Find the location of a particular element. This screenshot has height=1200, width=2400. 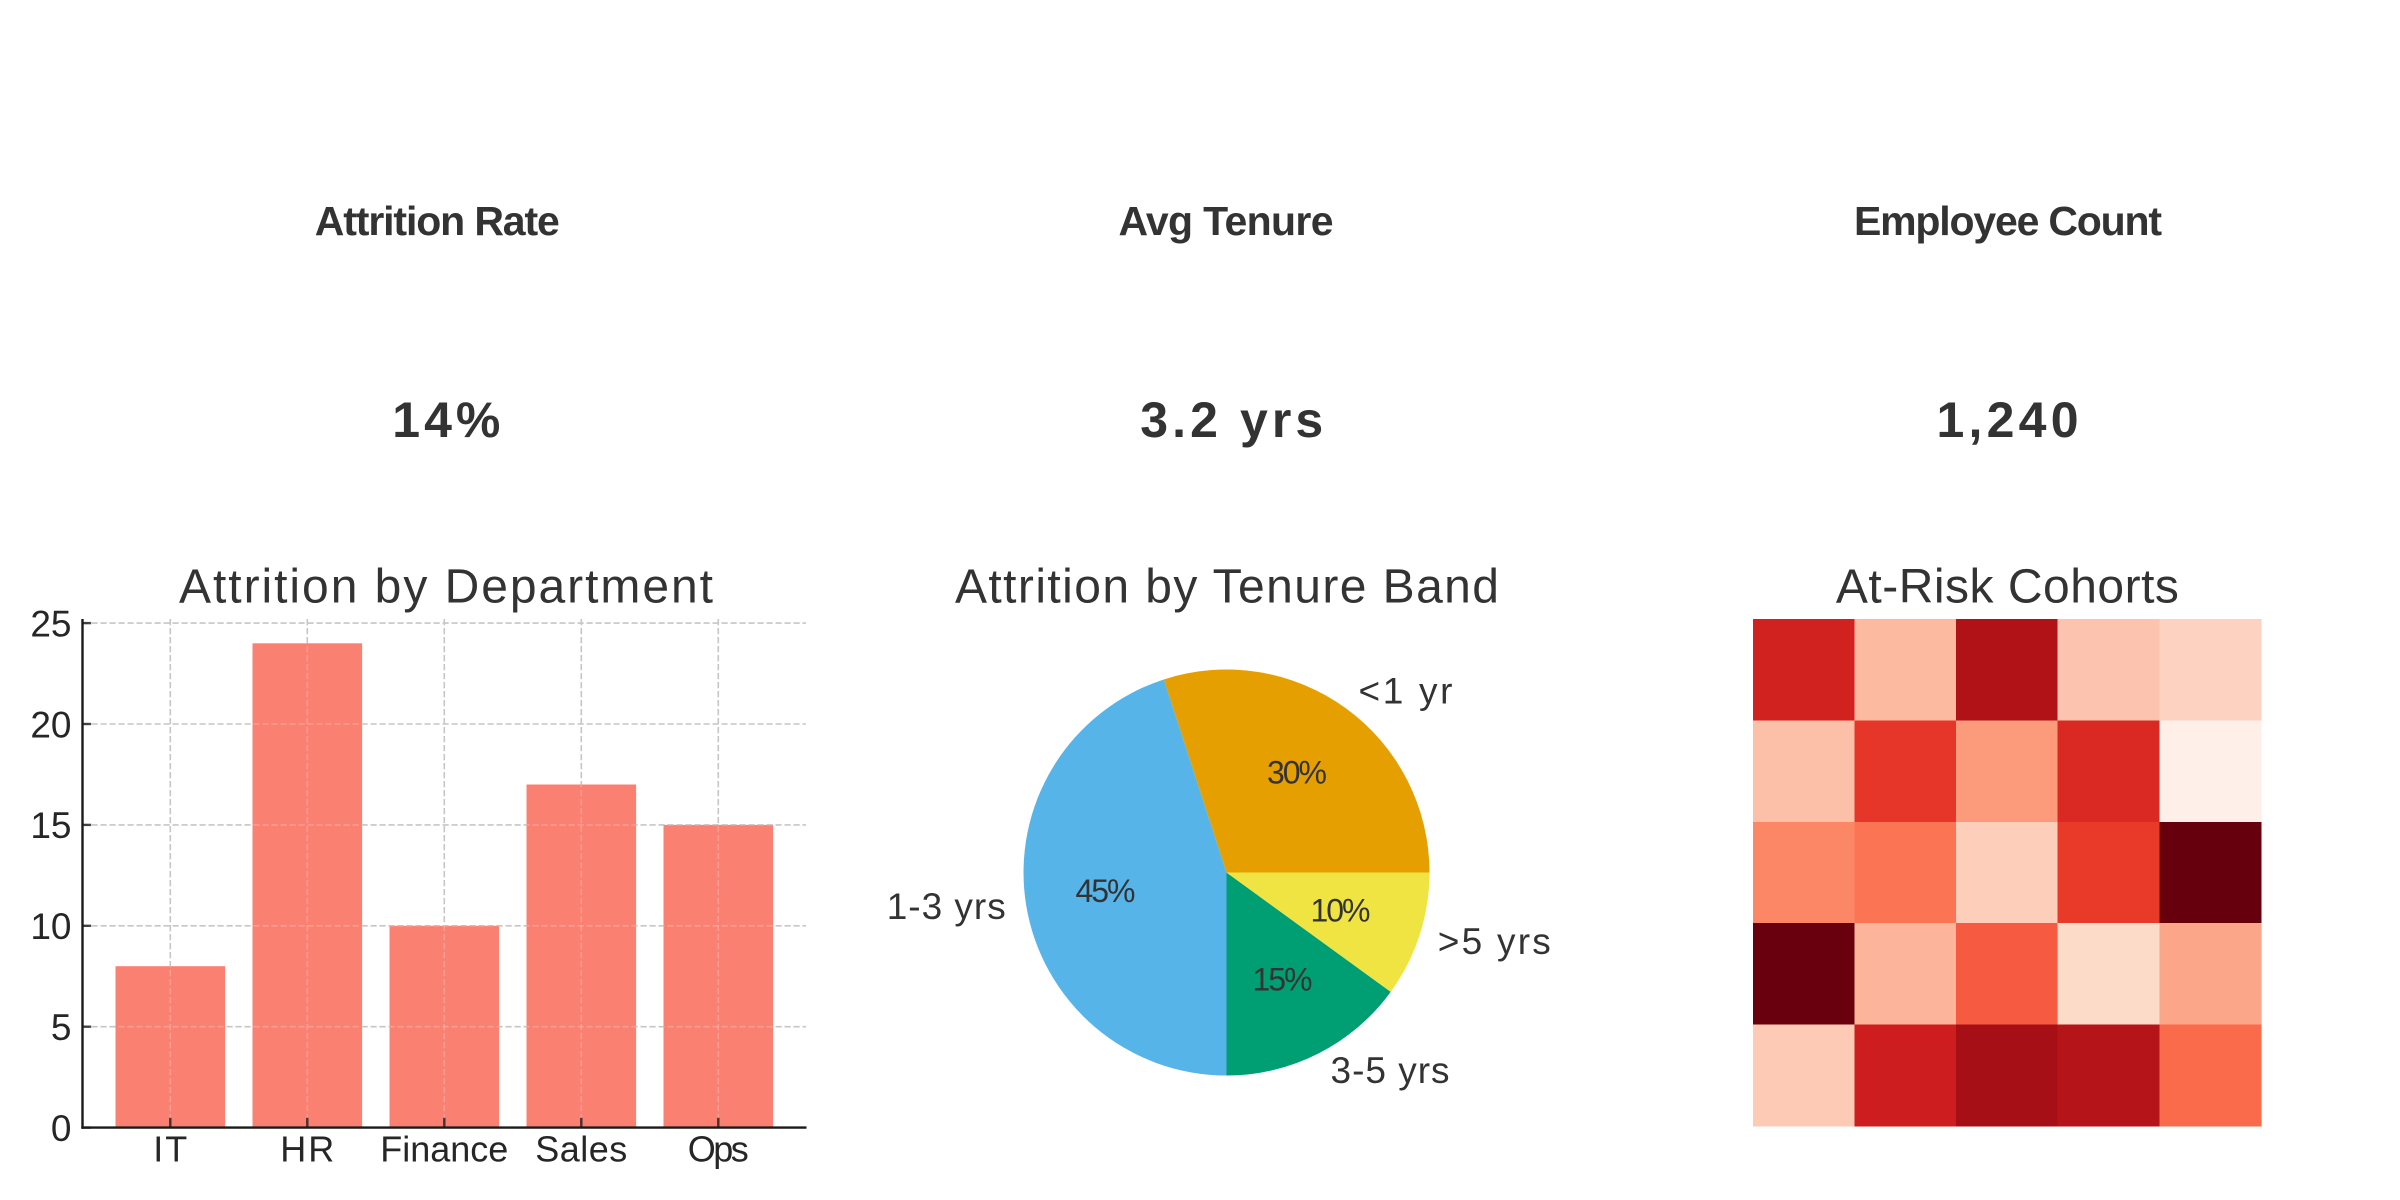

svg-text: 45% is located at coordinates (1106, 891).